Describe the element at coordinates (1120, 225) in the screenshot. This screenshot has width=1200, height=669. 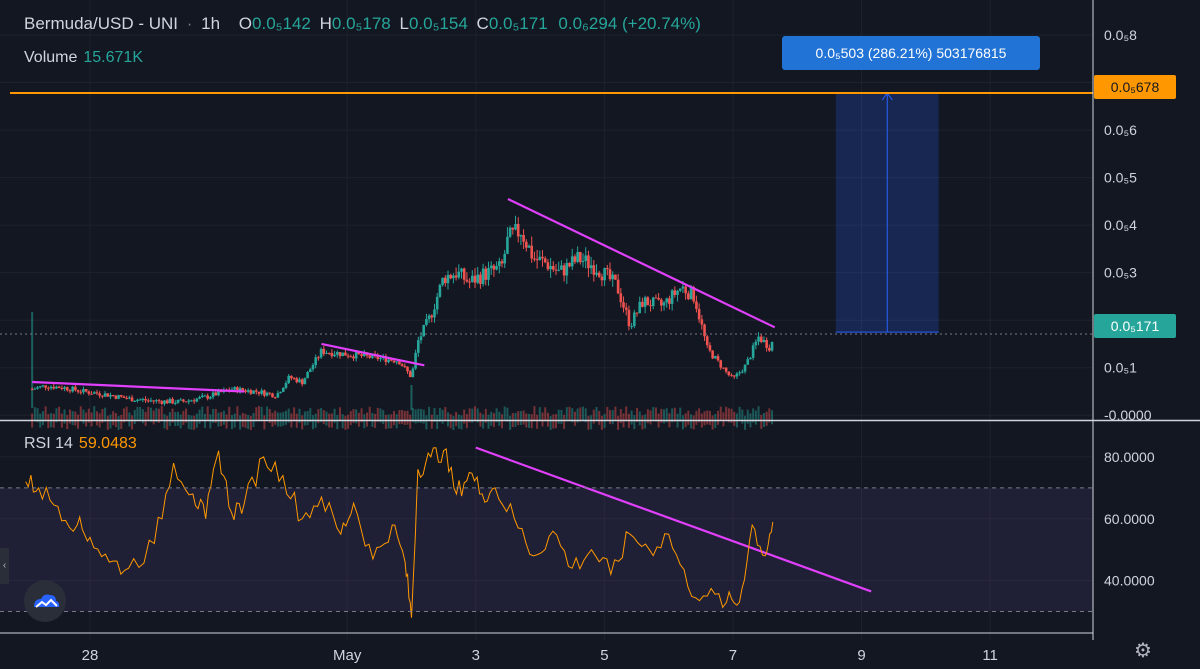
I see `price-tick-label: 0.0₅4` at that location.